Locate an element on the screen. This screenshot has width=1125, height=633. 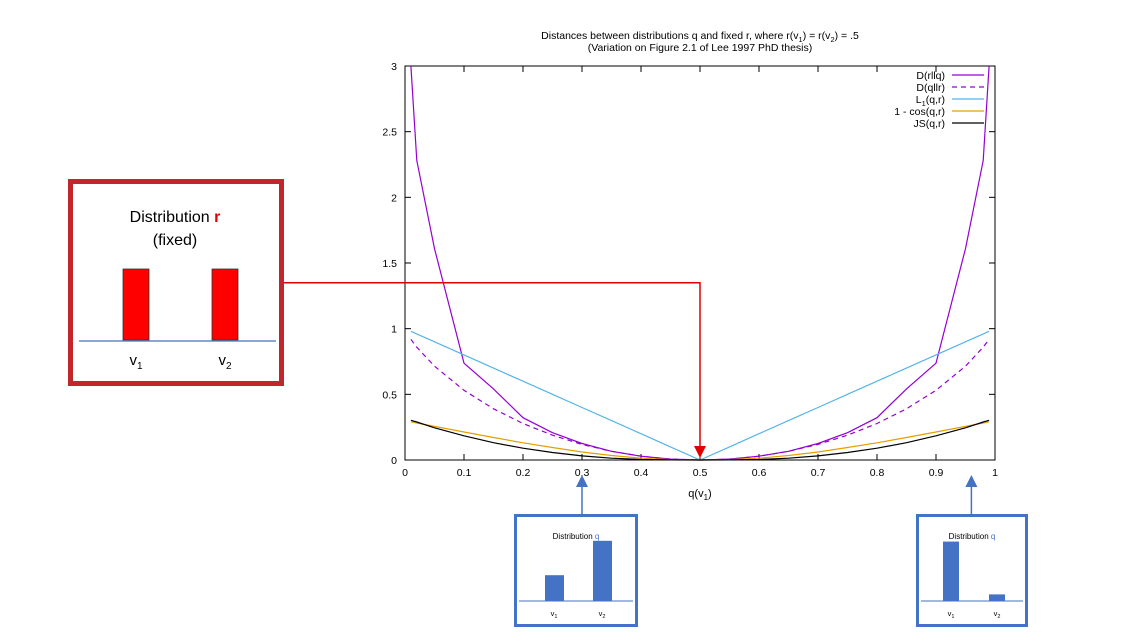
distribution-q1-border is located at coordinates (576, 570).